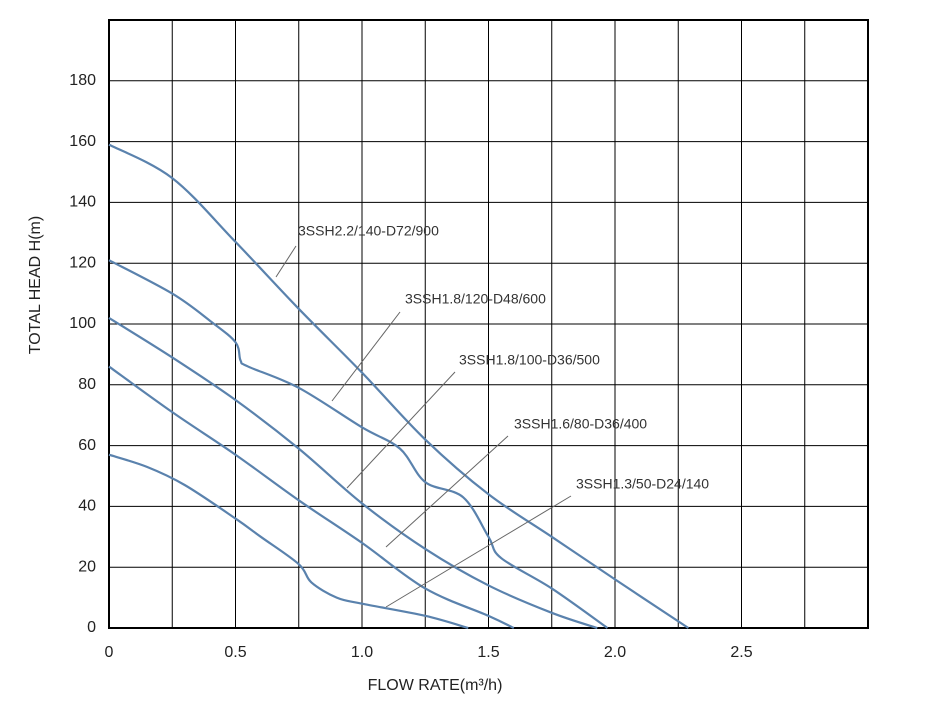  I want to click on y-tick-label: 40, so click(87, 506).